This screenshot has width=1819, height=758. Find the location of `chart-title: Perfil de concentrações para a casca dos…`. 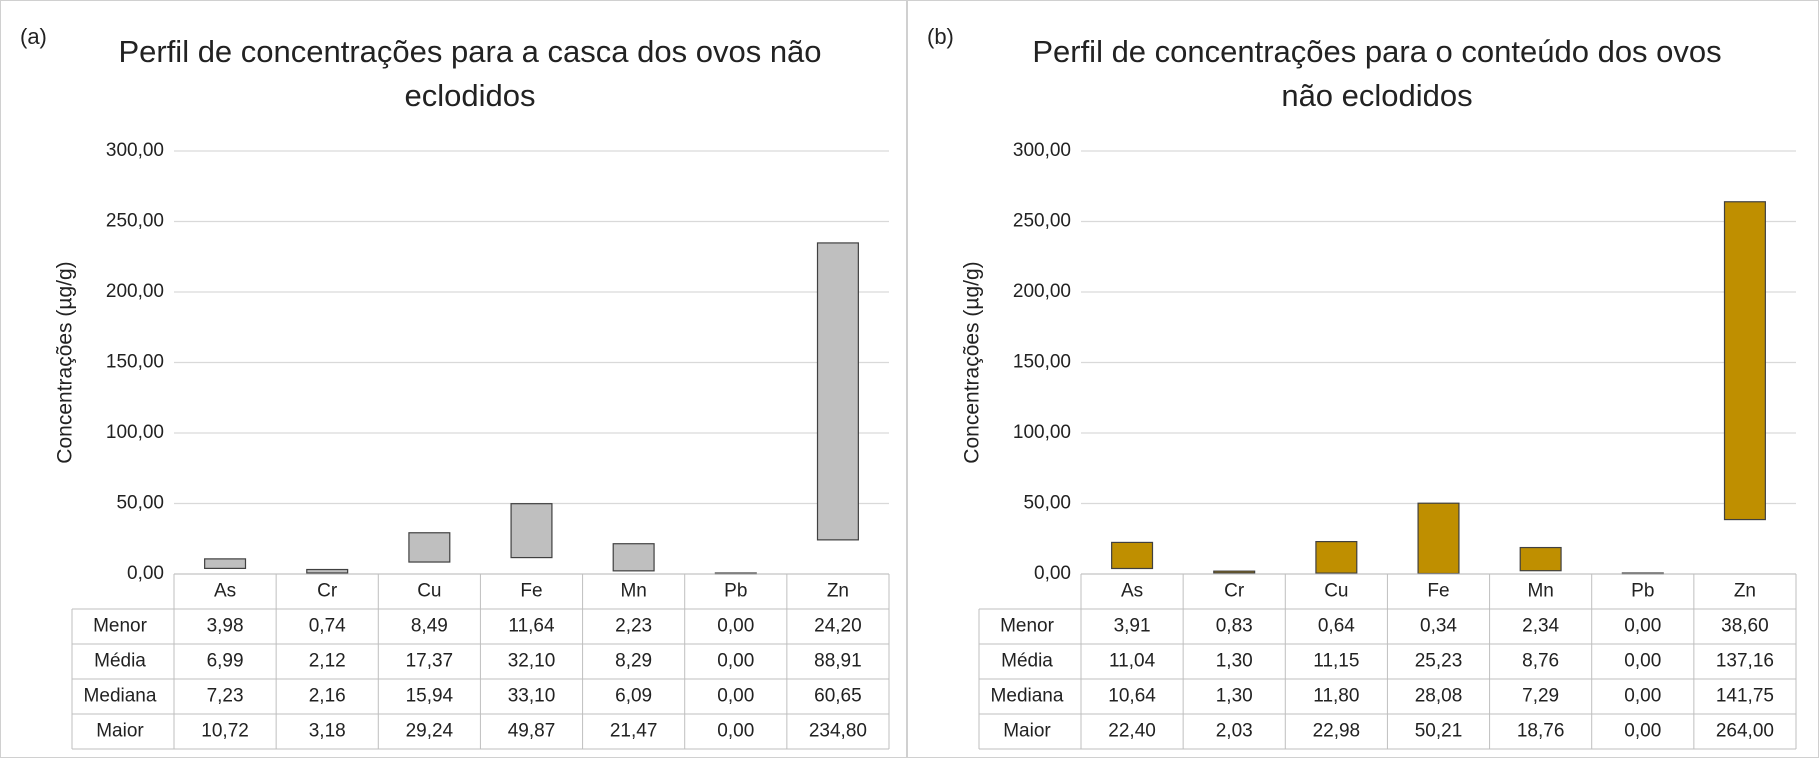

chart-title: Perfil de concentrações para a casca dos… is located at coordinates (470, 73).